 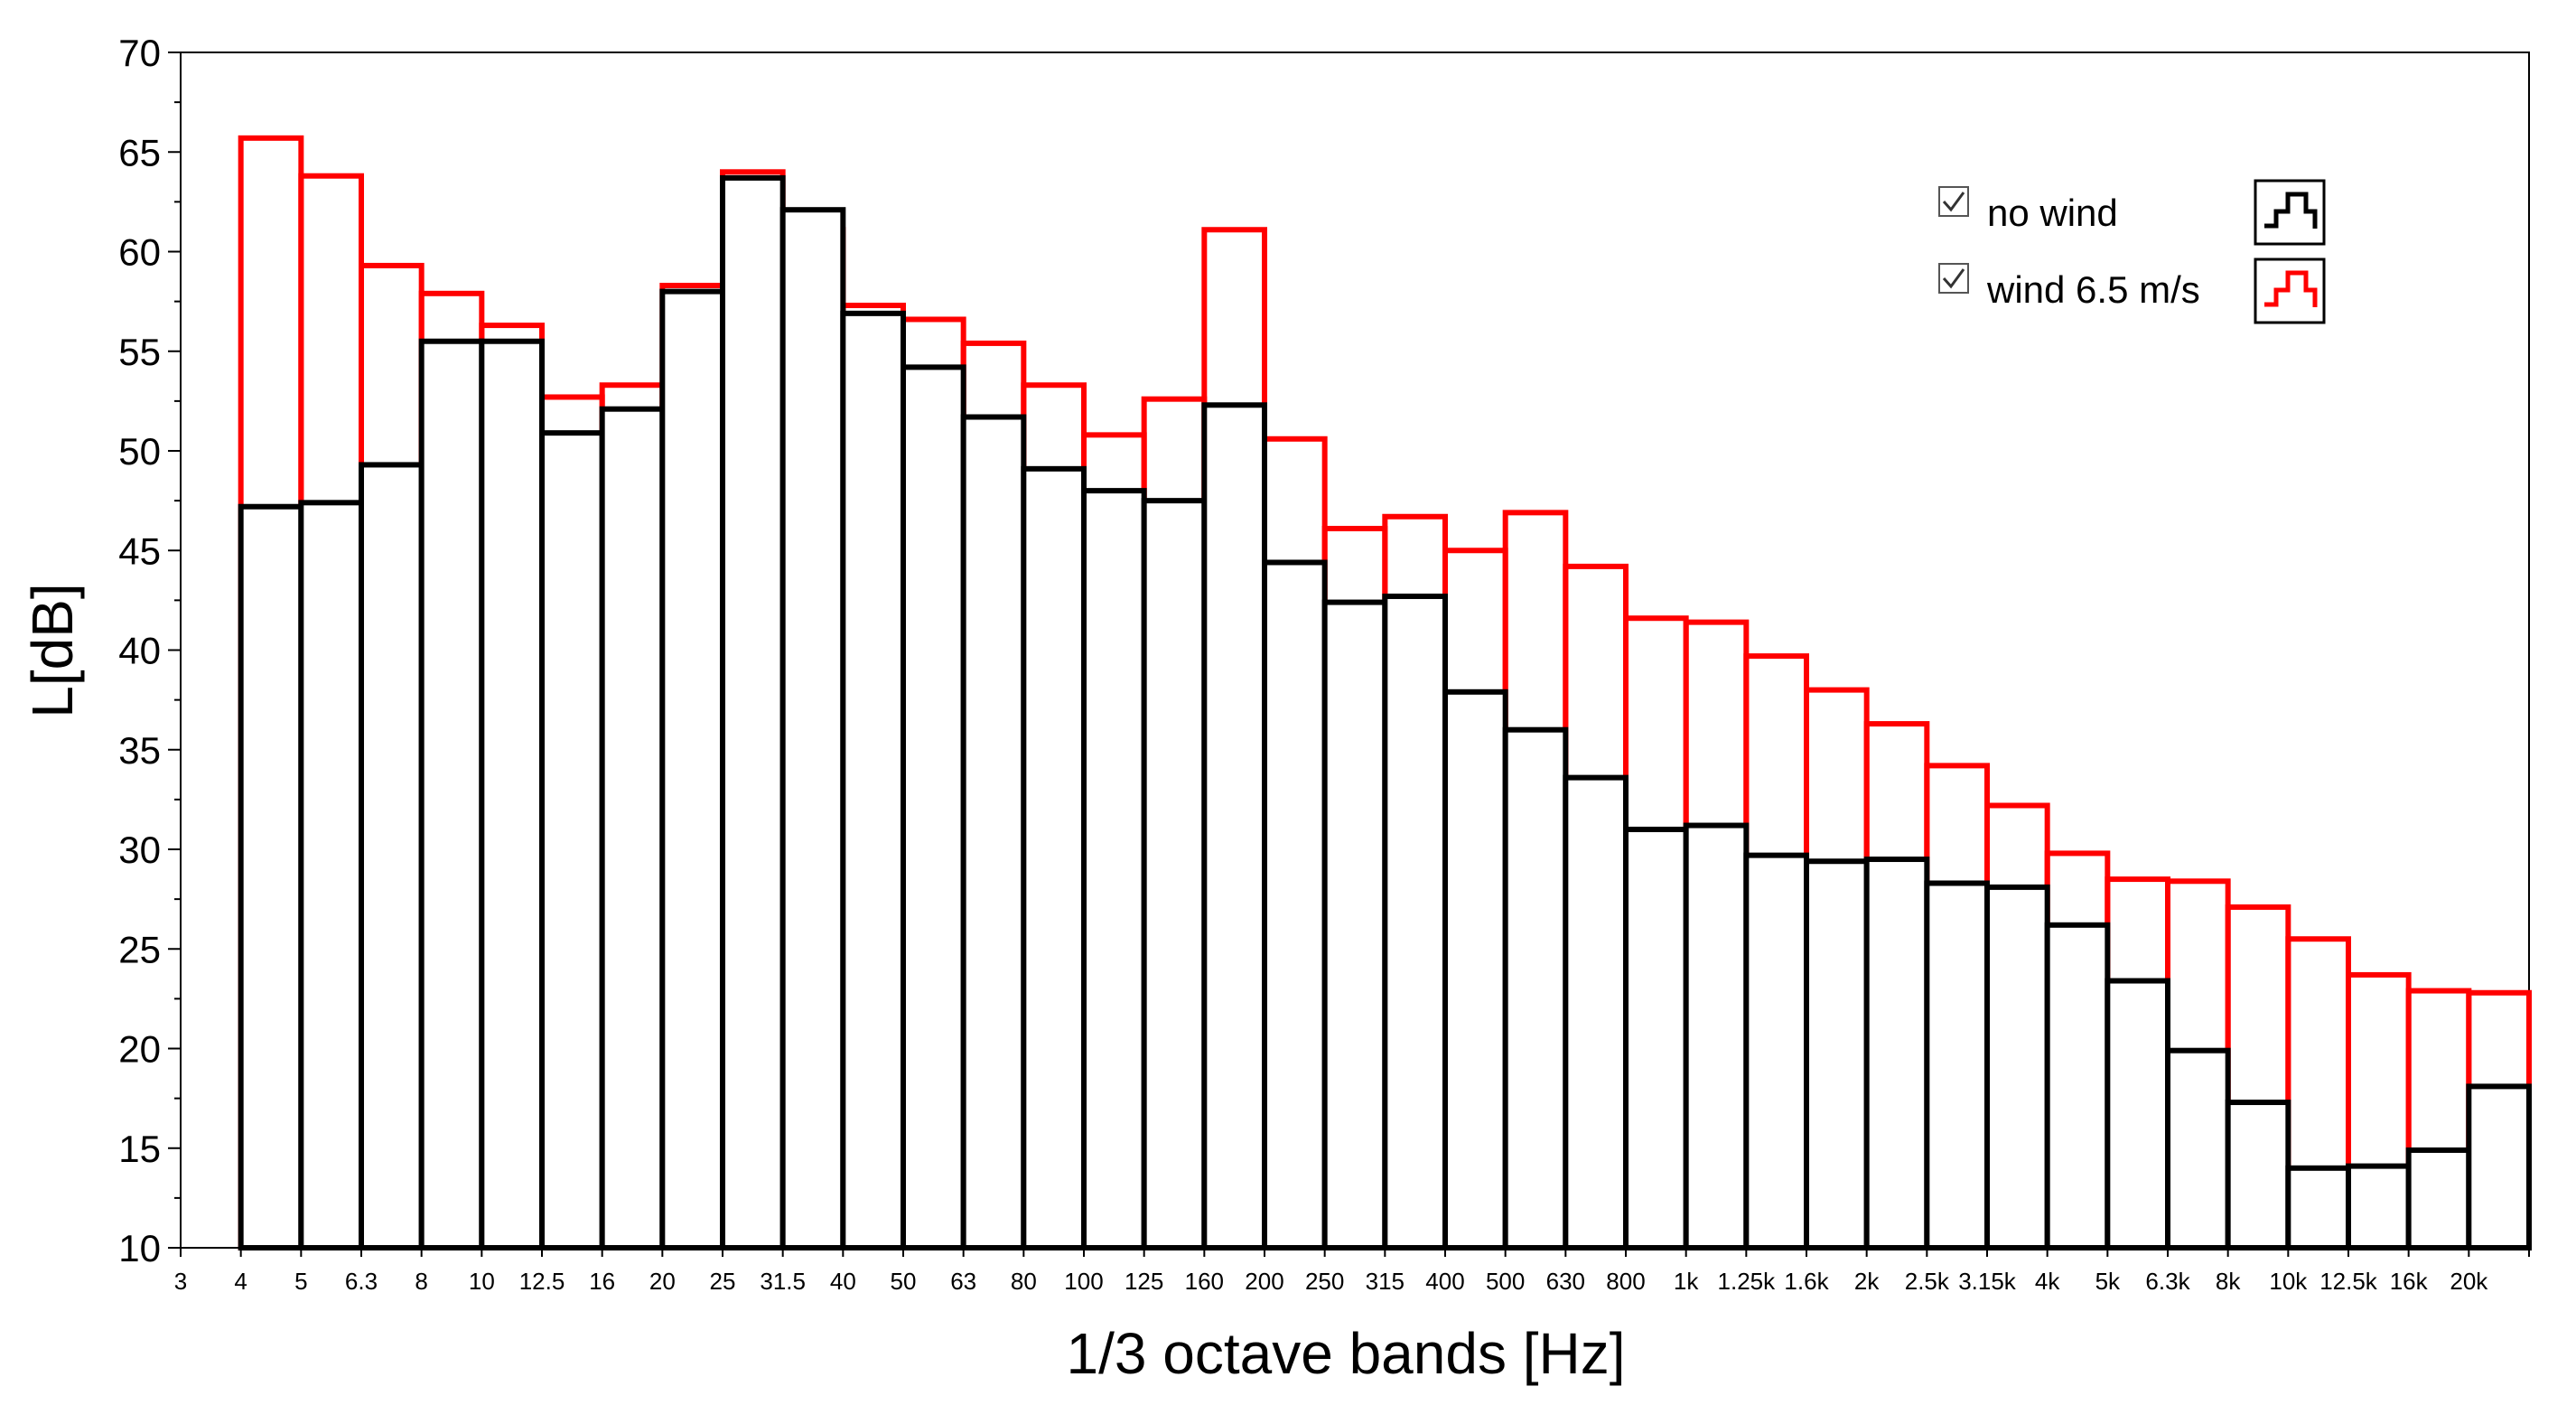 I want to click on bar-no-wind-2.5k, so click(x=1957, y=1065).